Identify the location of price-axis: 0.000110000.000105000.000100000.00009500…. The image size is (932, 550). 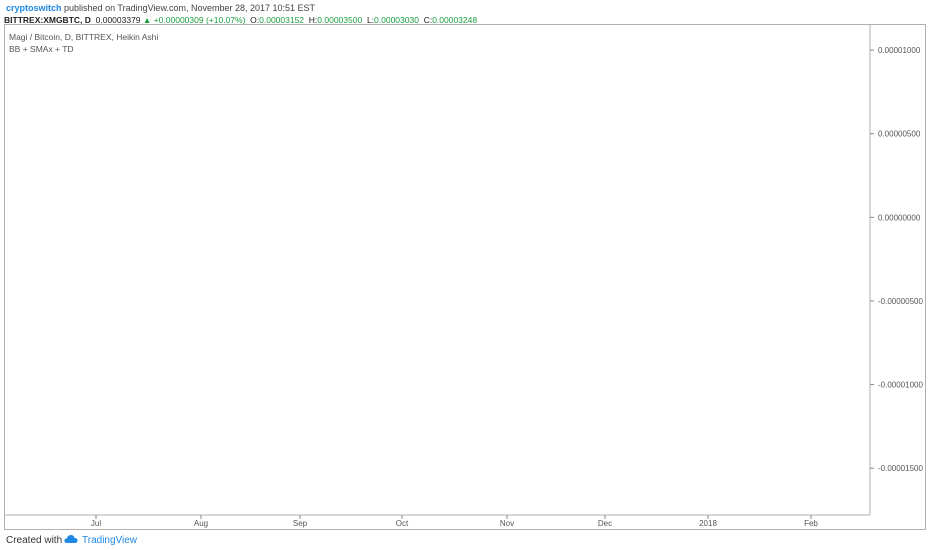
(896, 270).